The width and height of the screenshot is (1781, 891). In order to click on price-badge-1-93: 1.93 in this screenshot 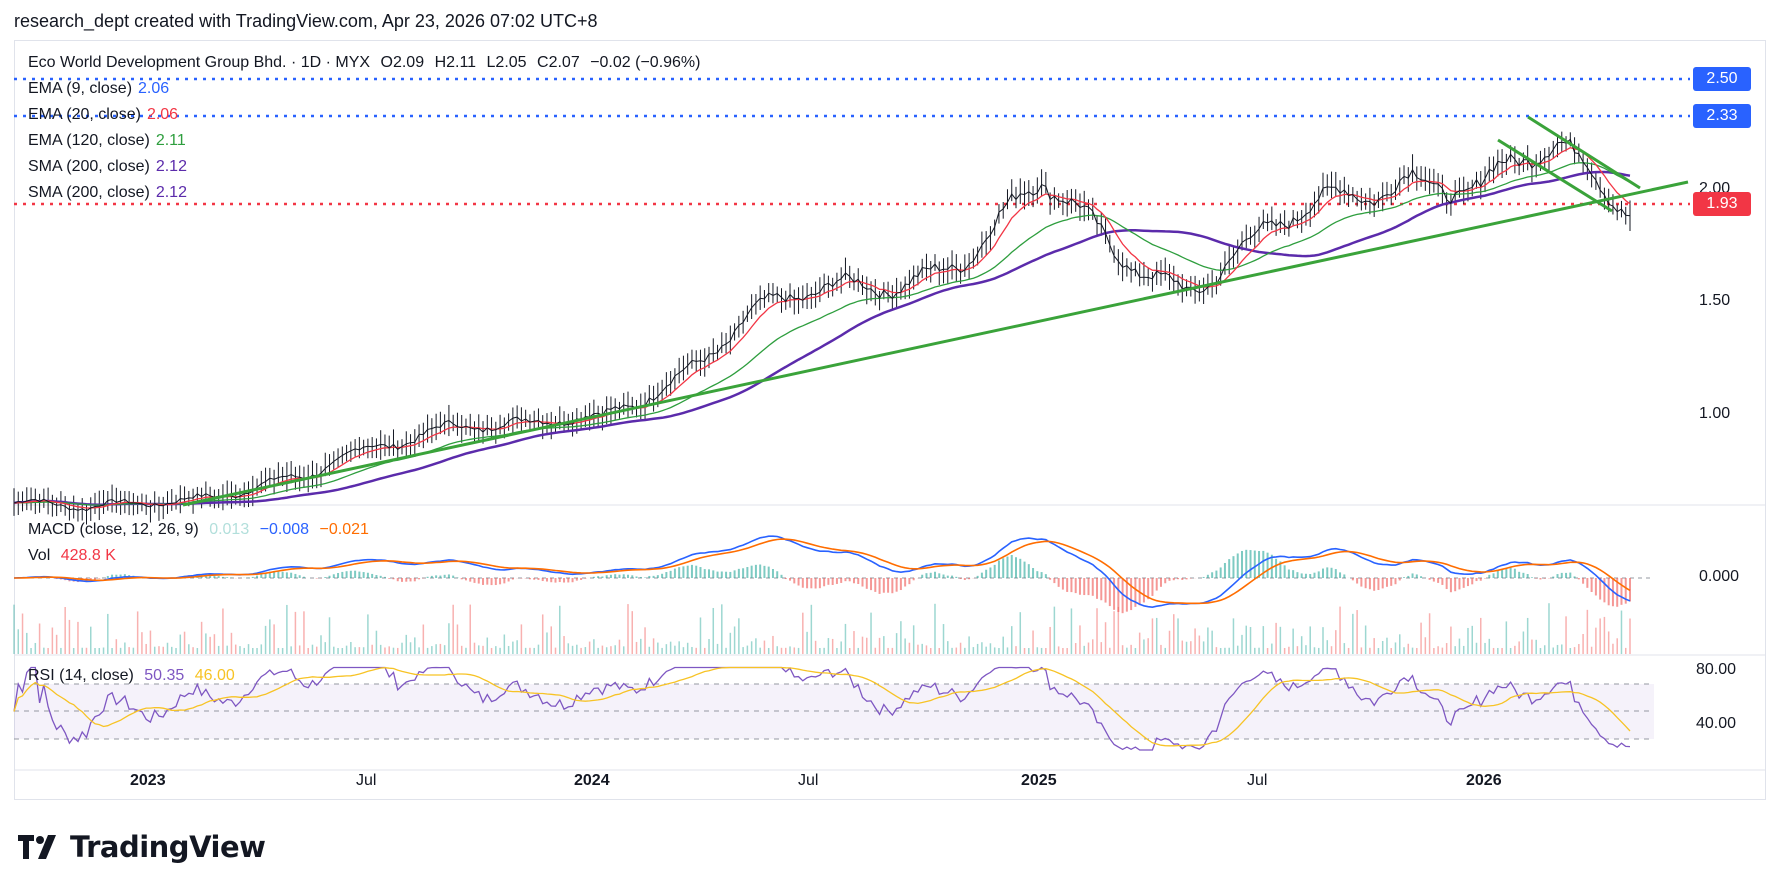, I will do `click(1722, 204)`.